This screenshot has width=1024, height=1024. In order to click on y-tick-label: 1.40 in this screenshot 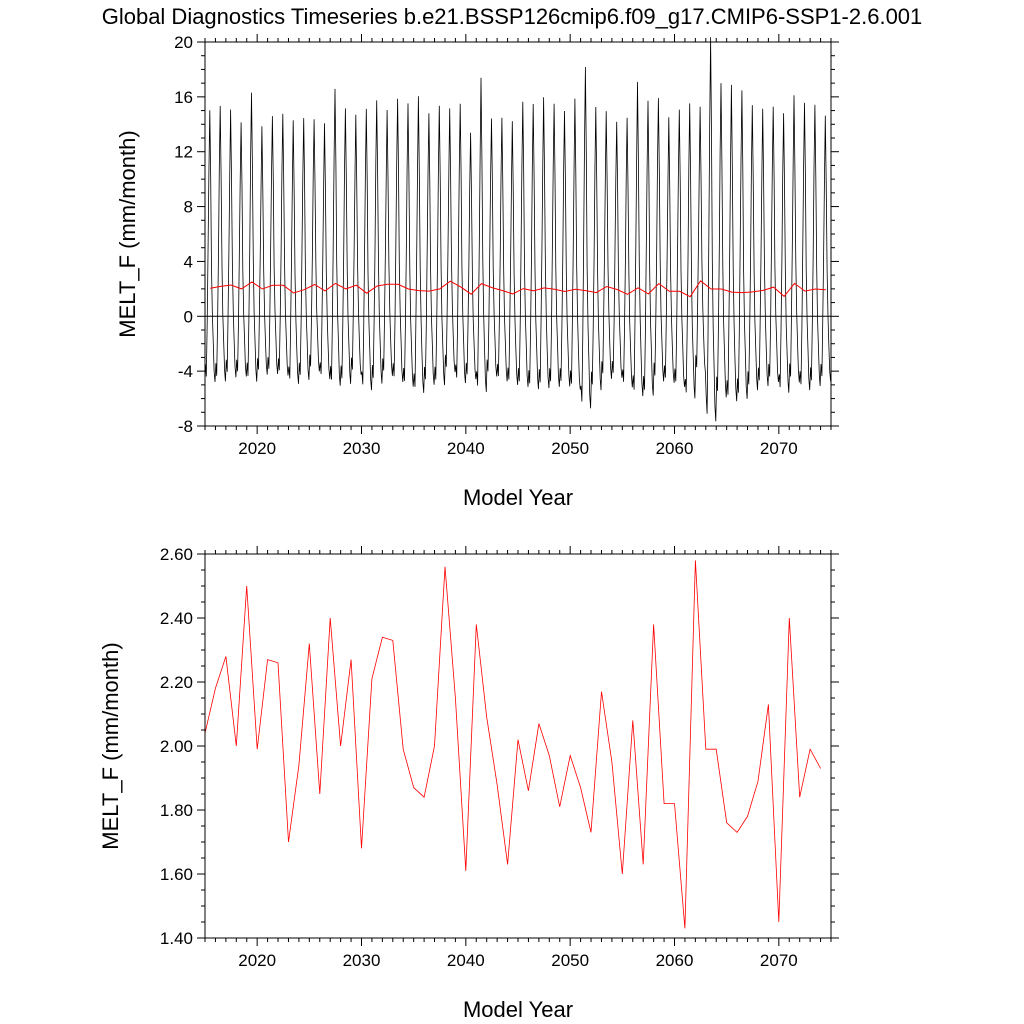, I will do `click(176, 938)`.